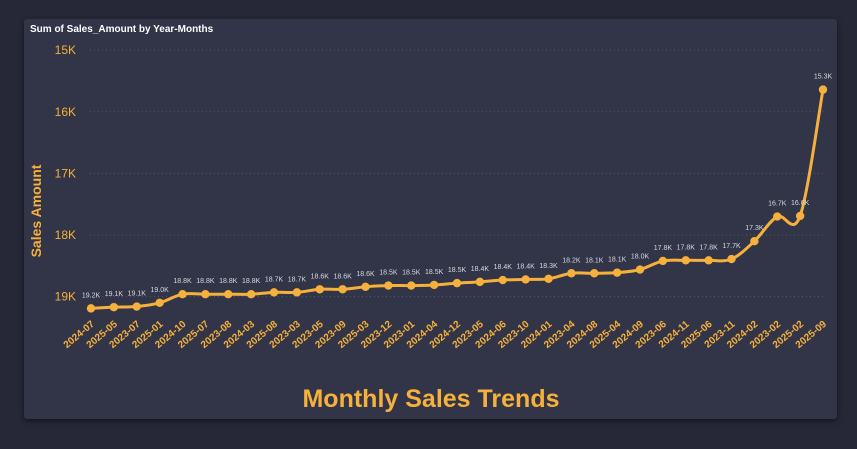 The width and height of the screenshot is (857, 449). I want to click on data-label: 18.0K, so click(640, 257).